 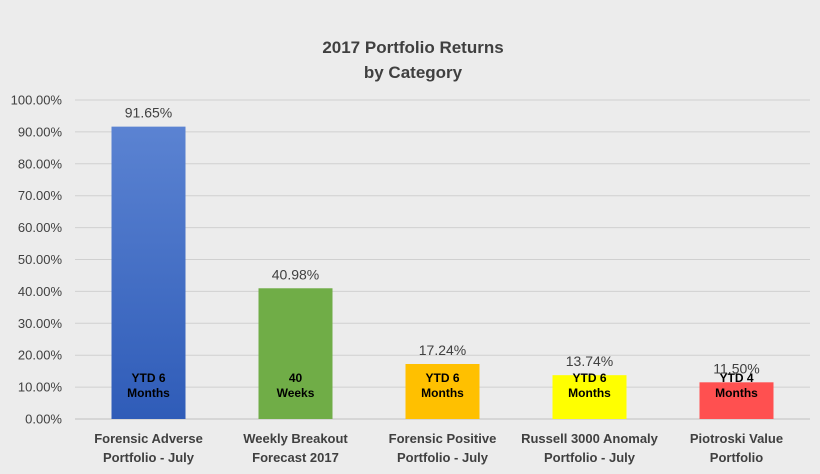 I want to click on data-label: 17.24%, so click(x=442, y=350).